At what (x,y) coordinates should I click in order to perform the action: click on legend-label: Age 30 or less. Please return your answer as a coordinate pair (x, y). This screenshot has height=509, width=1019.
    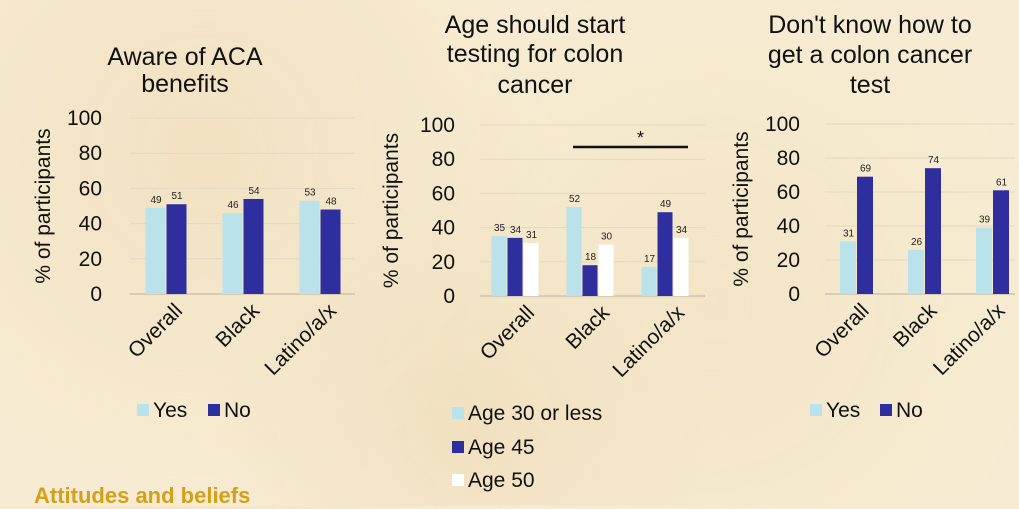
    Looking at the image, I should click on (535, 413).